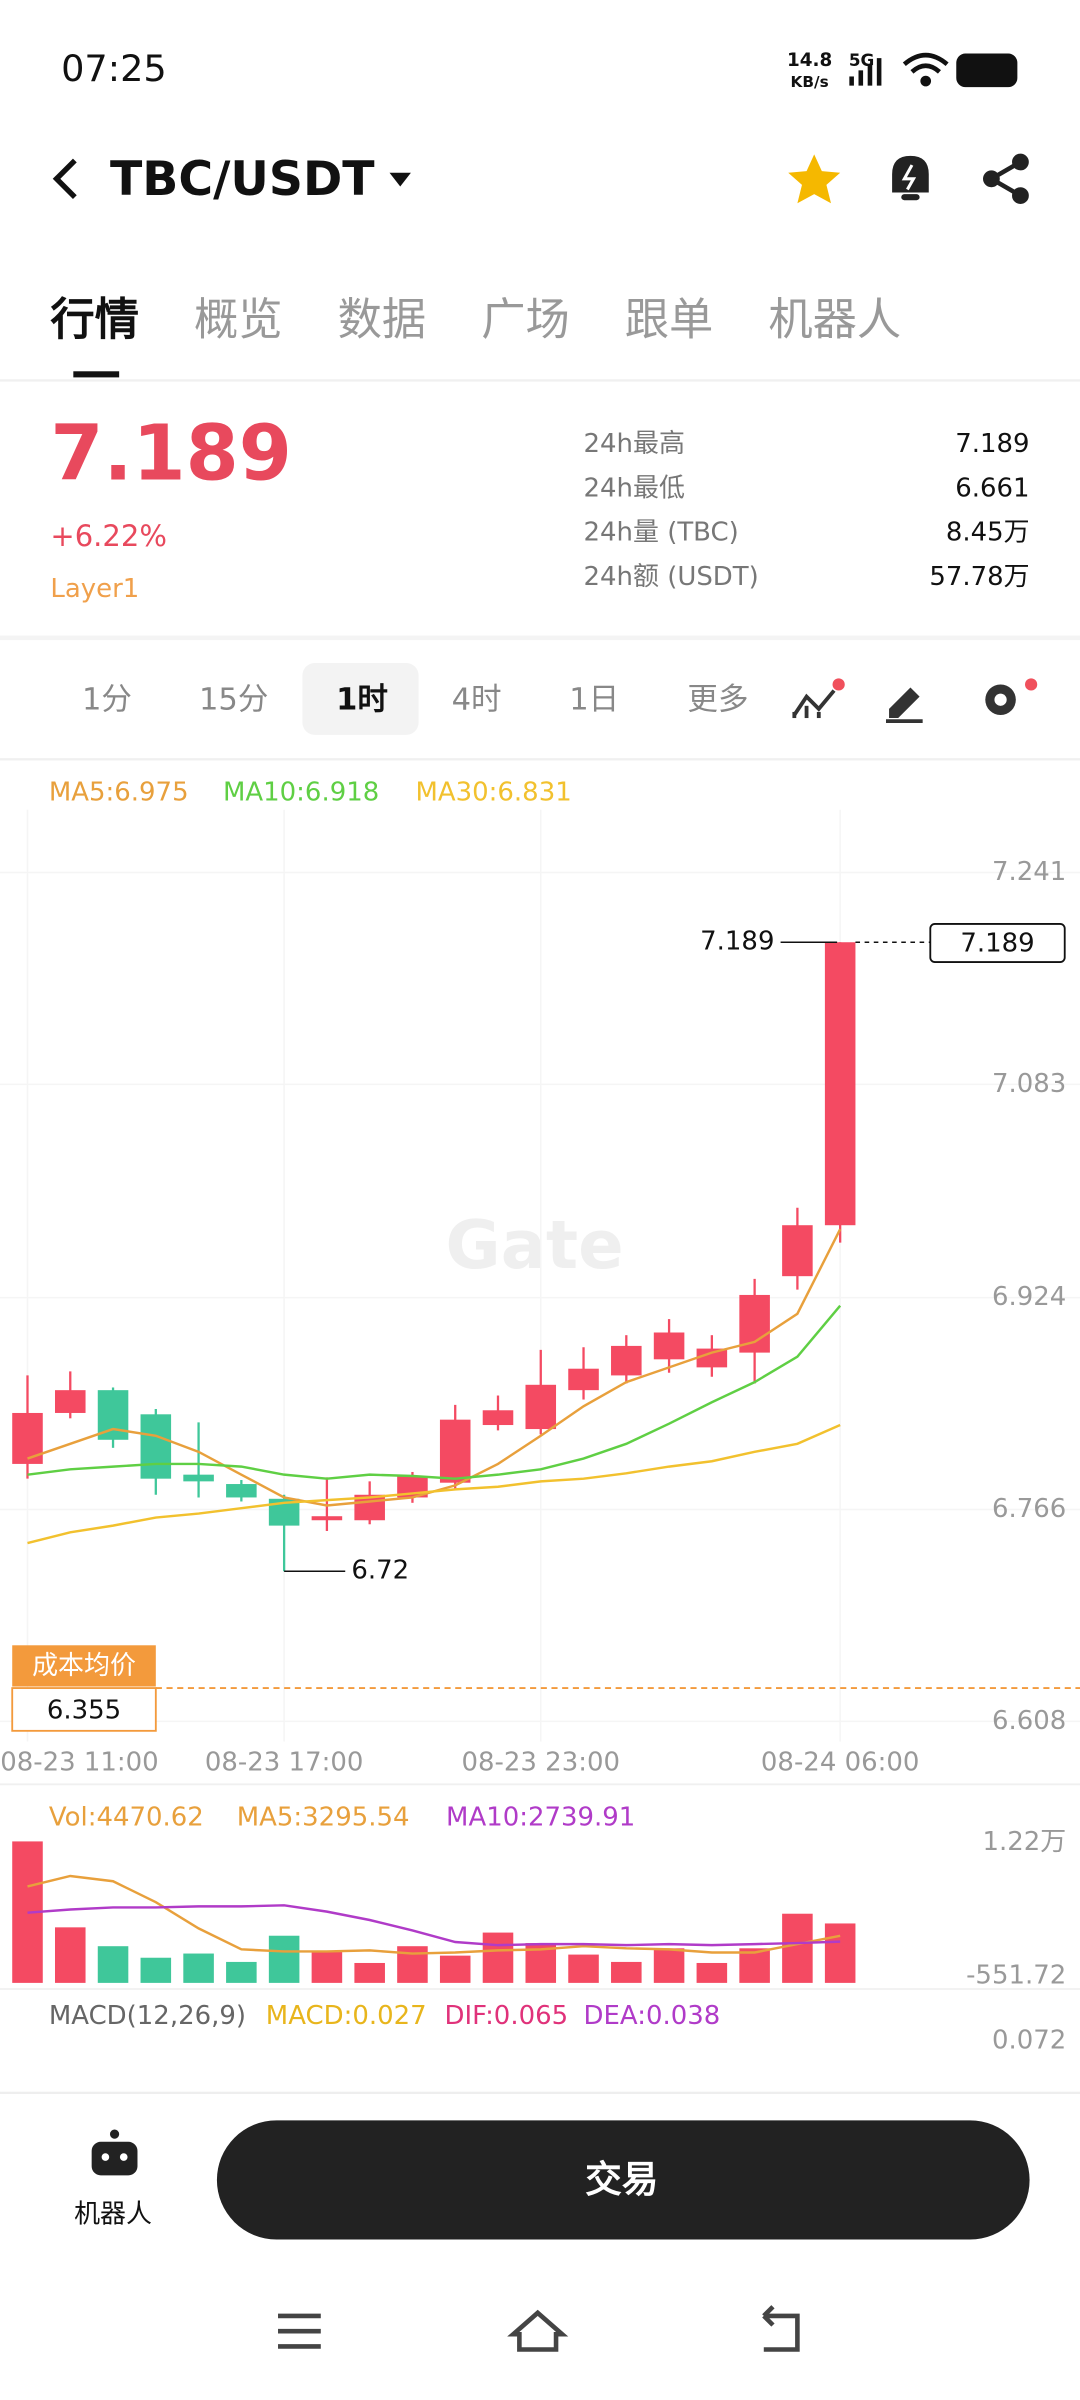 The height and width of the screenshot is (2400, 1080). Describe the element at coordinates (541, 1762) in the screenshot. I see `x-tick-label: 08-23 23:00` at that location.